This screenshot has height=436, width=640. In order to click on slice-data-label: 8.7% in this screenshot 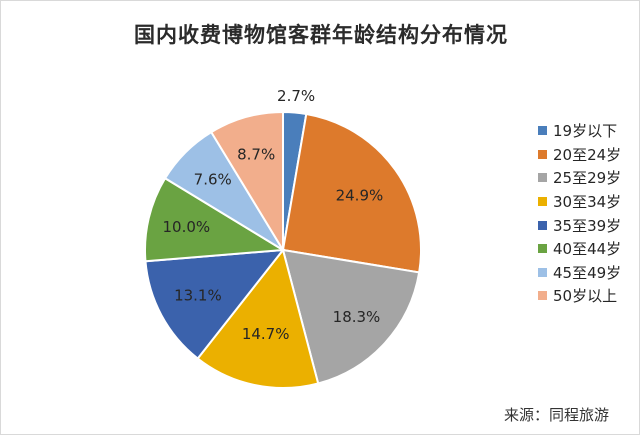, I will do `click(256, 154)`.